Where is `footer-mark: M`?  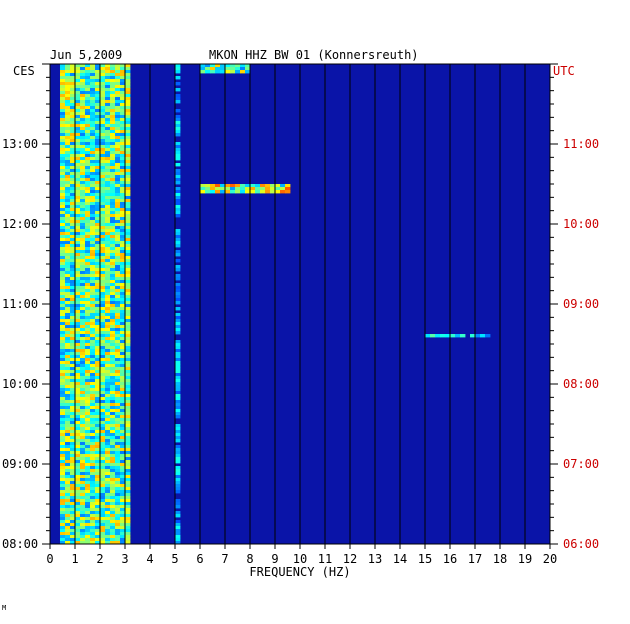 footer-mark: M is located at coordinates (4, 608).